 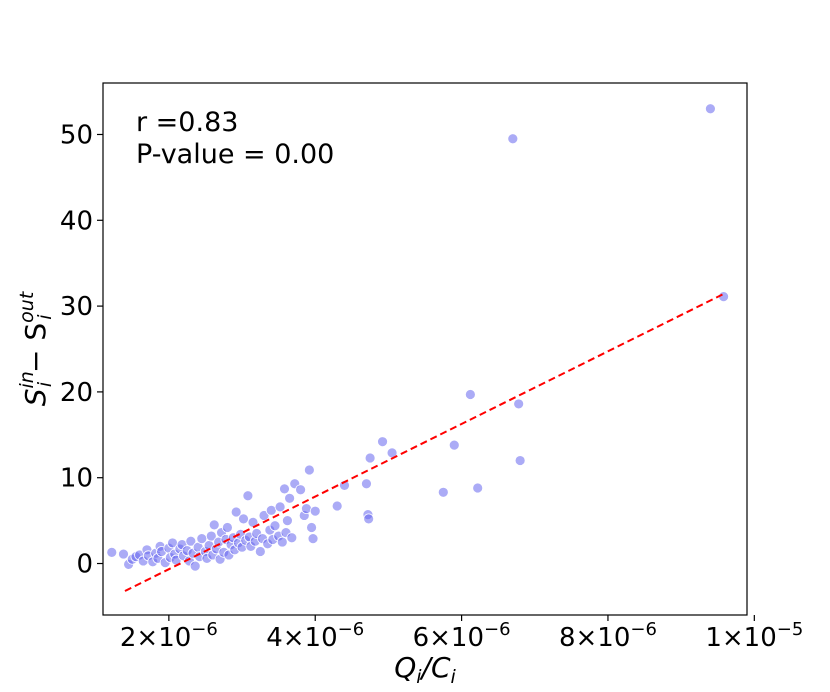 I want to click on y-axis-label: Sini − Souti, so click(x=36, y=348).